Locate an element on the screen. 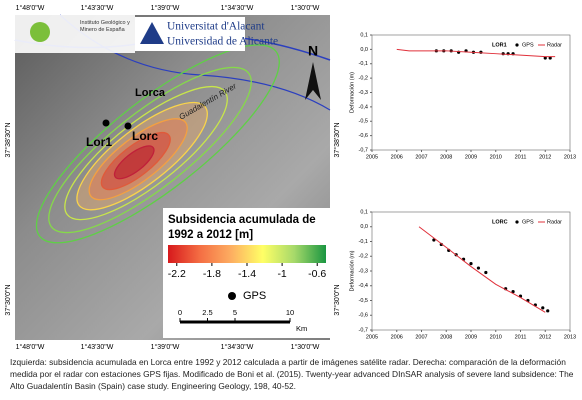 This screenshot has height=400, width=582. north-arrow is located at coordinates (313, 81).